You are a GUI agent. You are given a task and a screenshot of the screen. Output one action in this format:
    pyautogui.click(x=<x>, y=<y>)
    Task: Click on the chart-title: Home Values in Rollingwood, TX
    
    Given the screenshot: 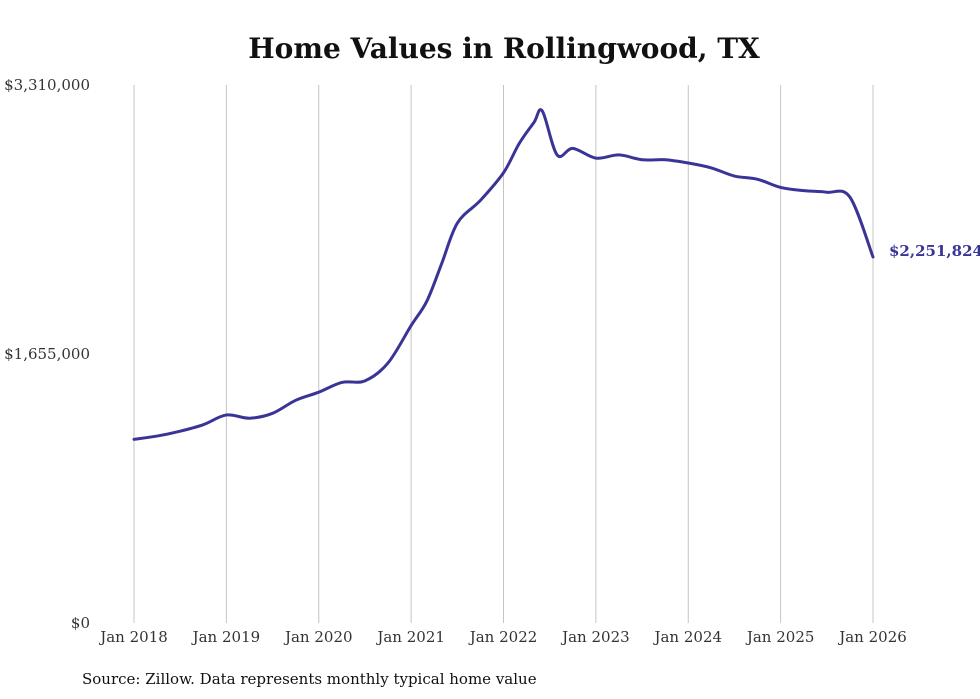 What is the action you would take?
    pyautogui.click(x=504, y=48)
    